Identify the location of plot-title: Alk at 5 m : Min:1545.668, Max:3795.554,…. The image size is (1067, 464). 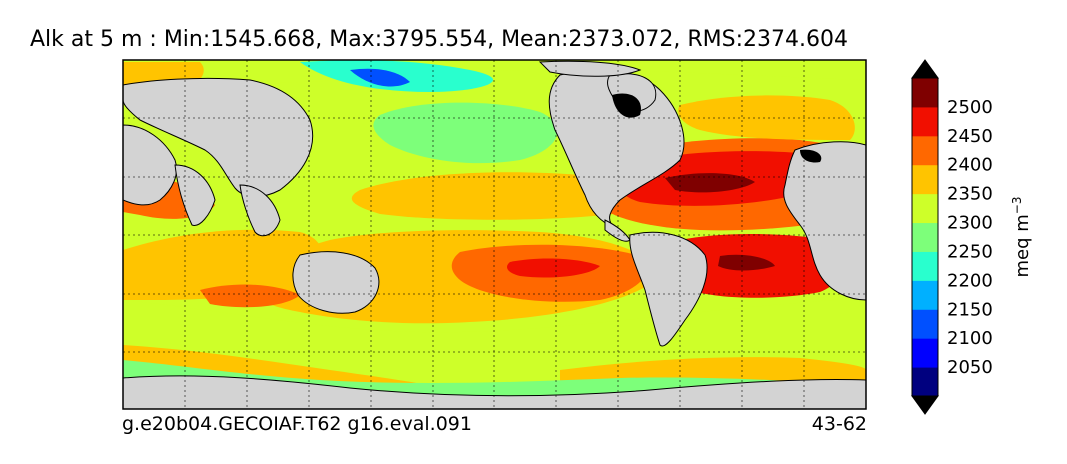
(439, 39).